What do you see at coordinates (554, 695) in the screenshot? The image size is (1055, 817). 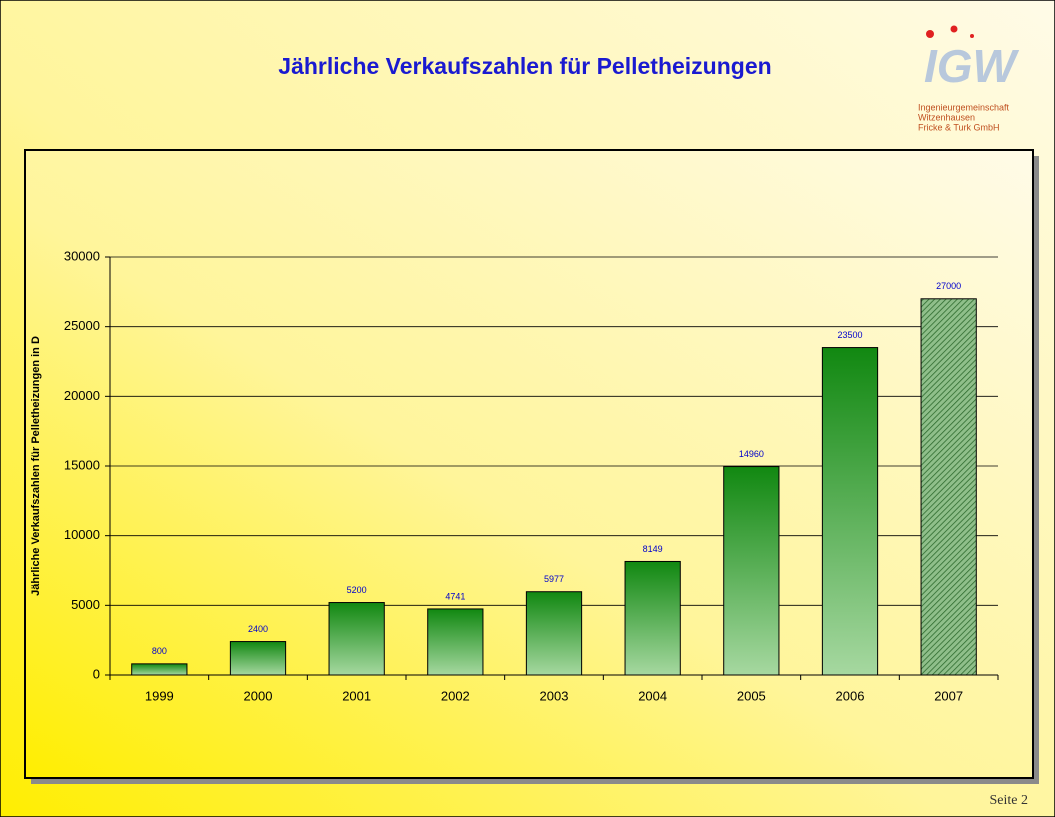 I see `x-tick-label: 2003` at bounding box center [554, 695].